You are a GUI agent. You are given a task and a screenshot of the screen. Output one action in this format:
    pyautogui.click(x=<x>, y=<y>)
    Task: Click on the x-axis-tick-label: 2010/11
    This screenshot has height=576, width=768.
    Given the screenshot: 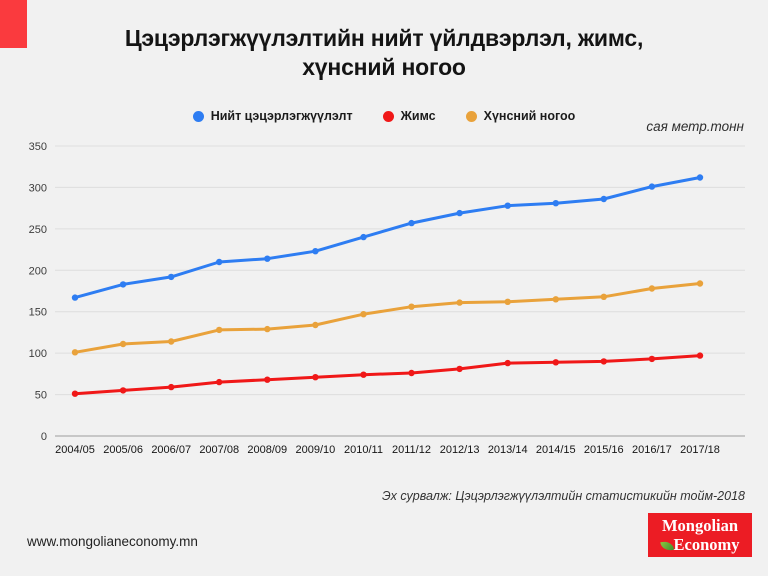 What is the action you would take?
    pyautogui.click(x=363, y=450)
    